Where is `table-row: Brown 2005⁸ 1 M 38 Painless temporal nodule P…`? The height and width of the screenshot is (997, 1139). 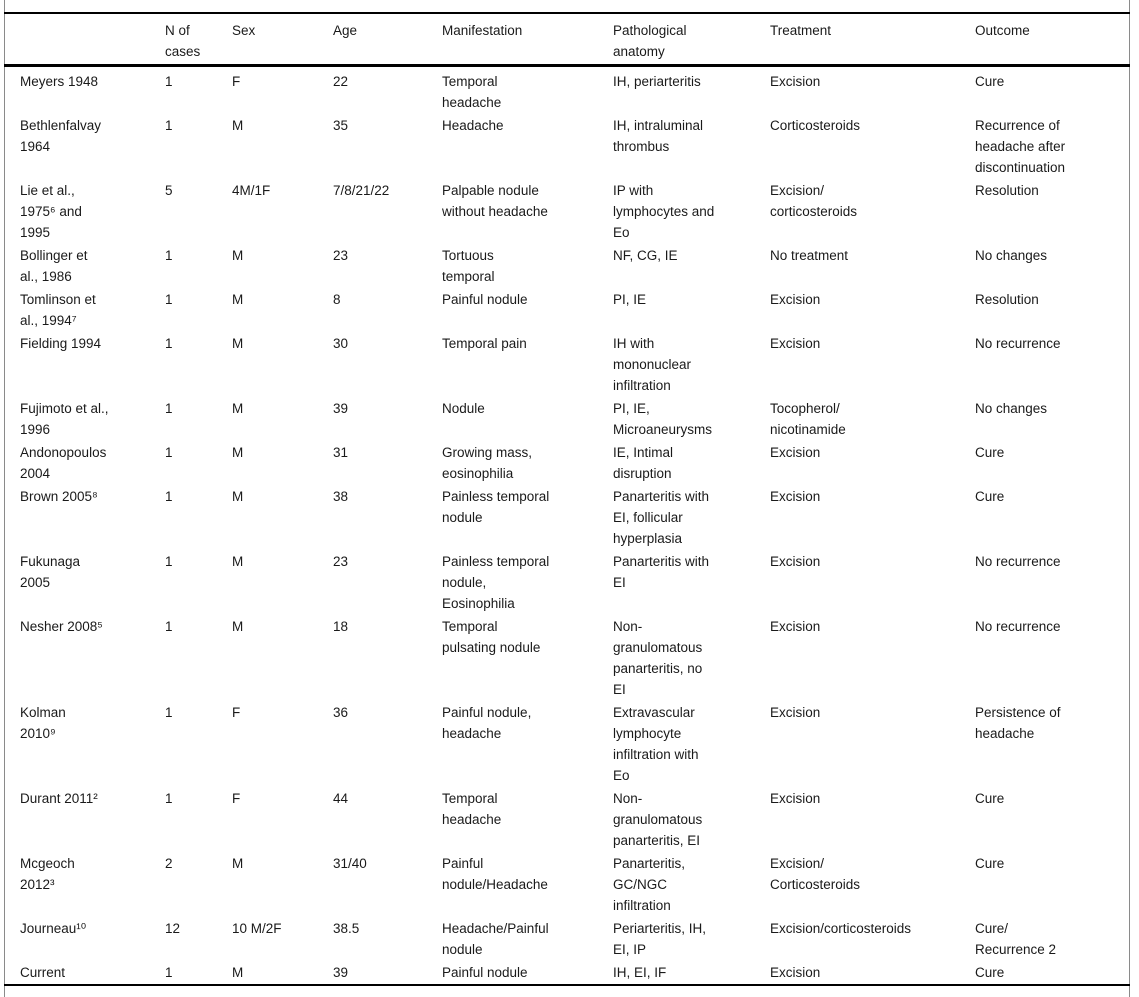 table-row: Brown 2005⁸ 1 M 38 Painless temporal nodule P… is located at coordinates (567, 517).